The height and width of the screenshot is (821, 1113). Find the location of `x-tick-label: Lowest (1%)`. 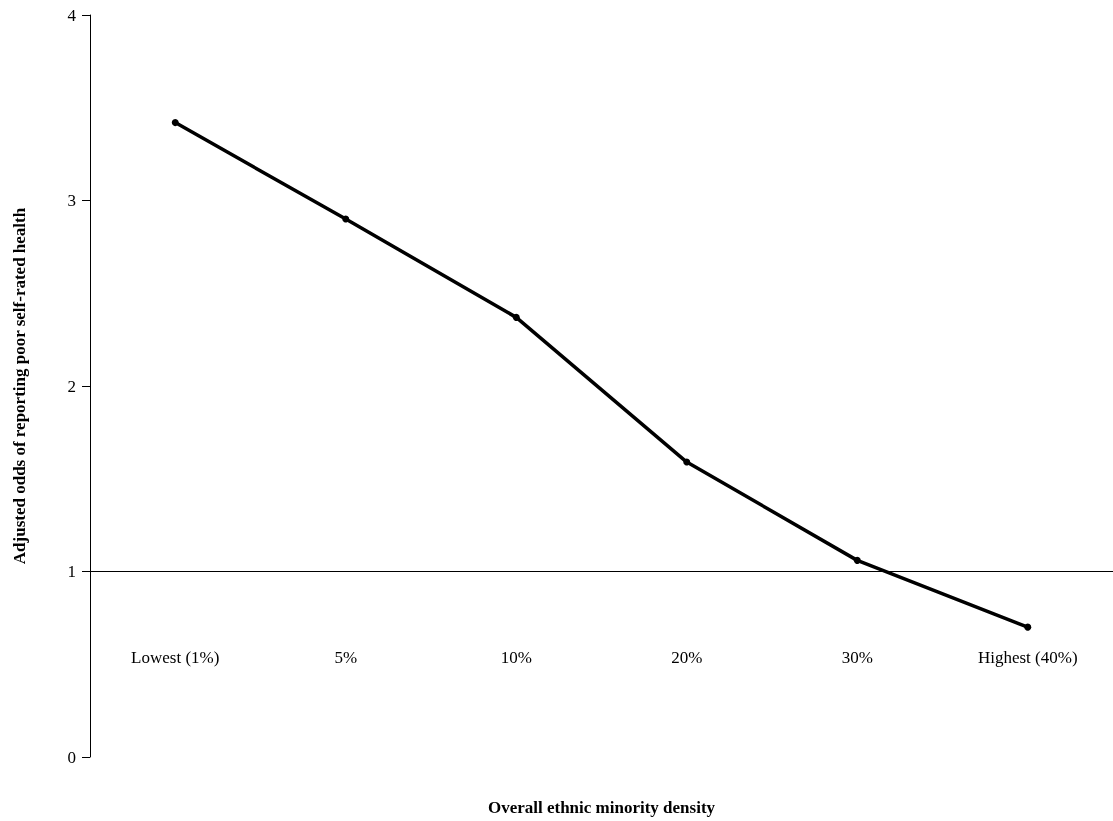

x-tick-label: Lowest (1%) is located at coordinates (175, 658).